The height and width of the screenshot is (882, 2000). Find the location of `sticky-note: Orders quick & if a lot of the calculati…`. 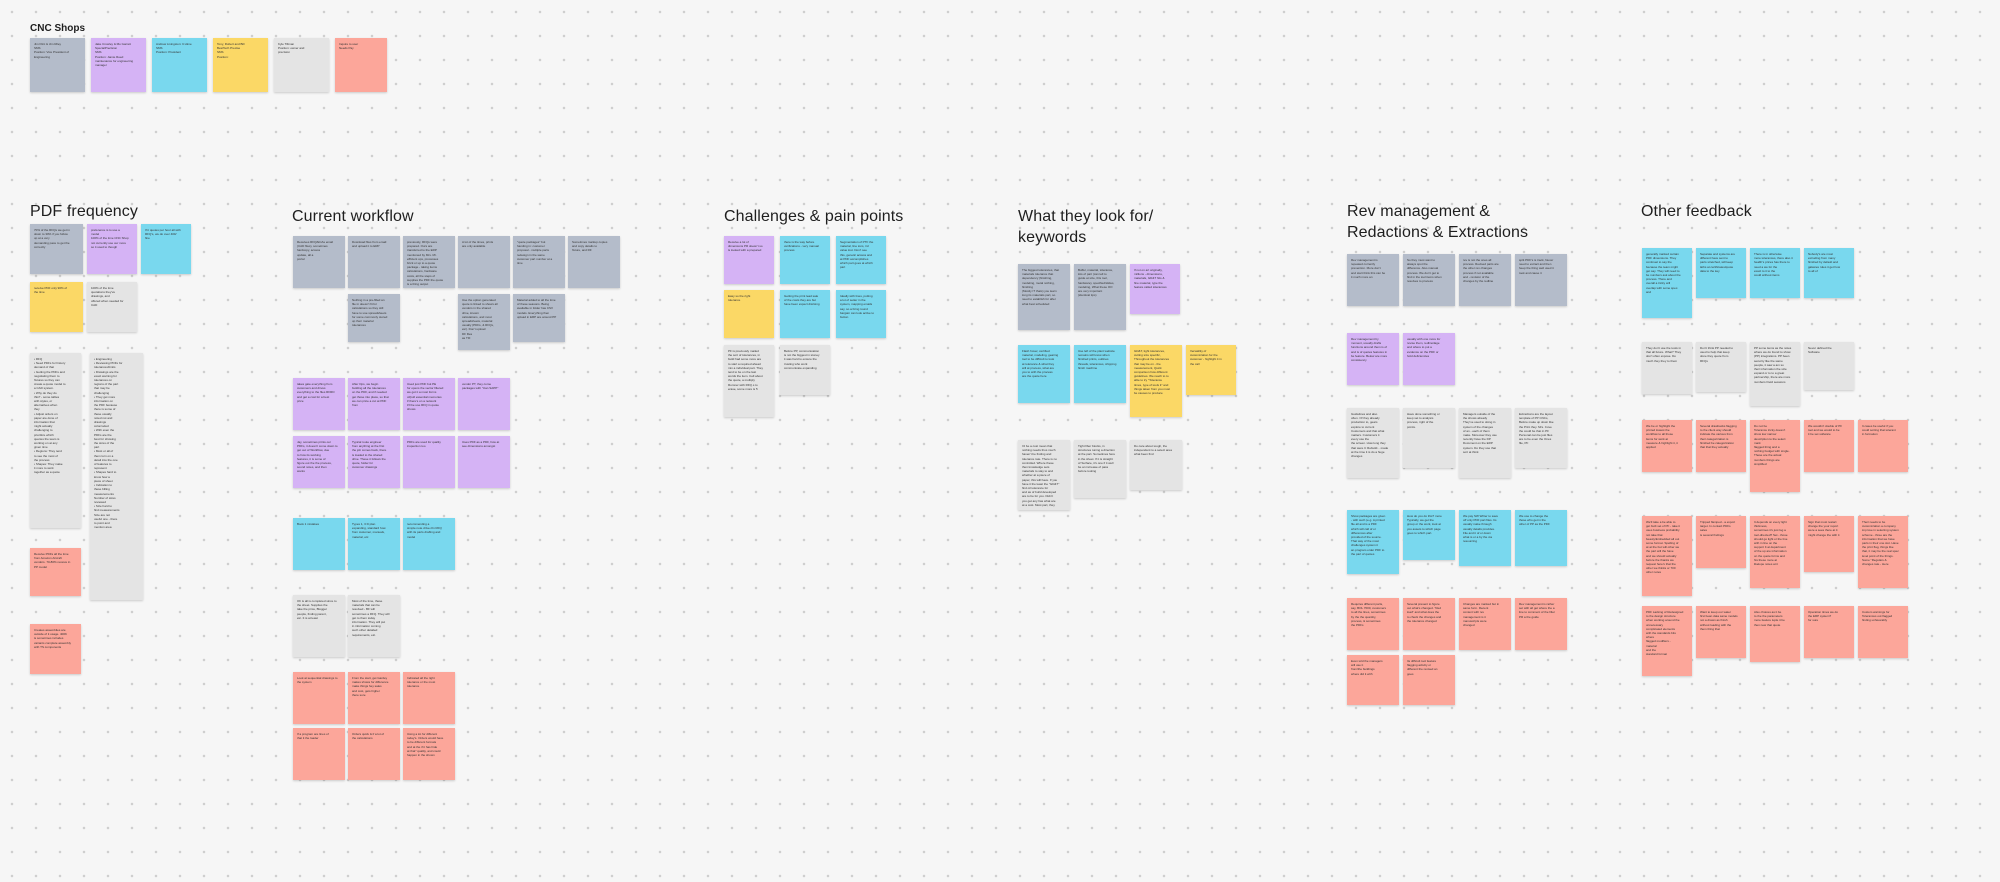

sticky-note: Orders quick & if a lot of the calculati… is located at coordinates (374, 754).